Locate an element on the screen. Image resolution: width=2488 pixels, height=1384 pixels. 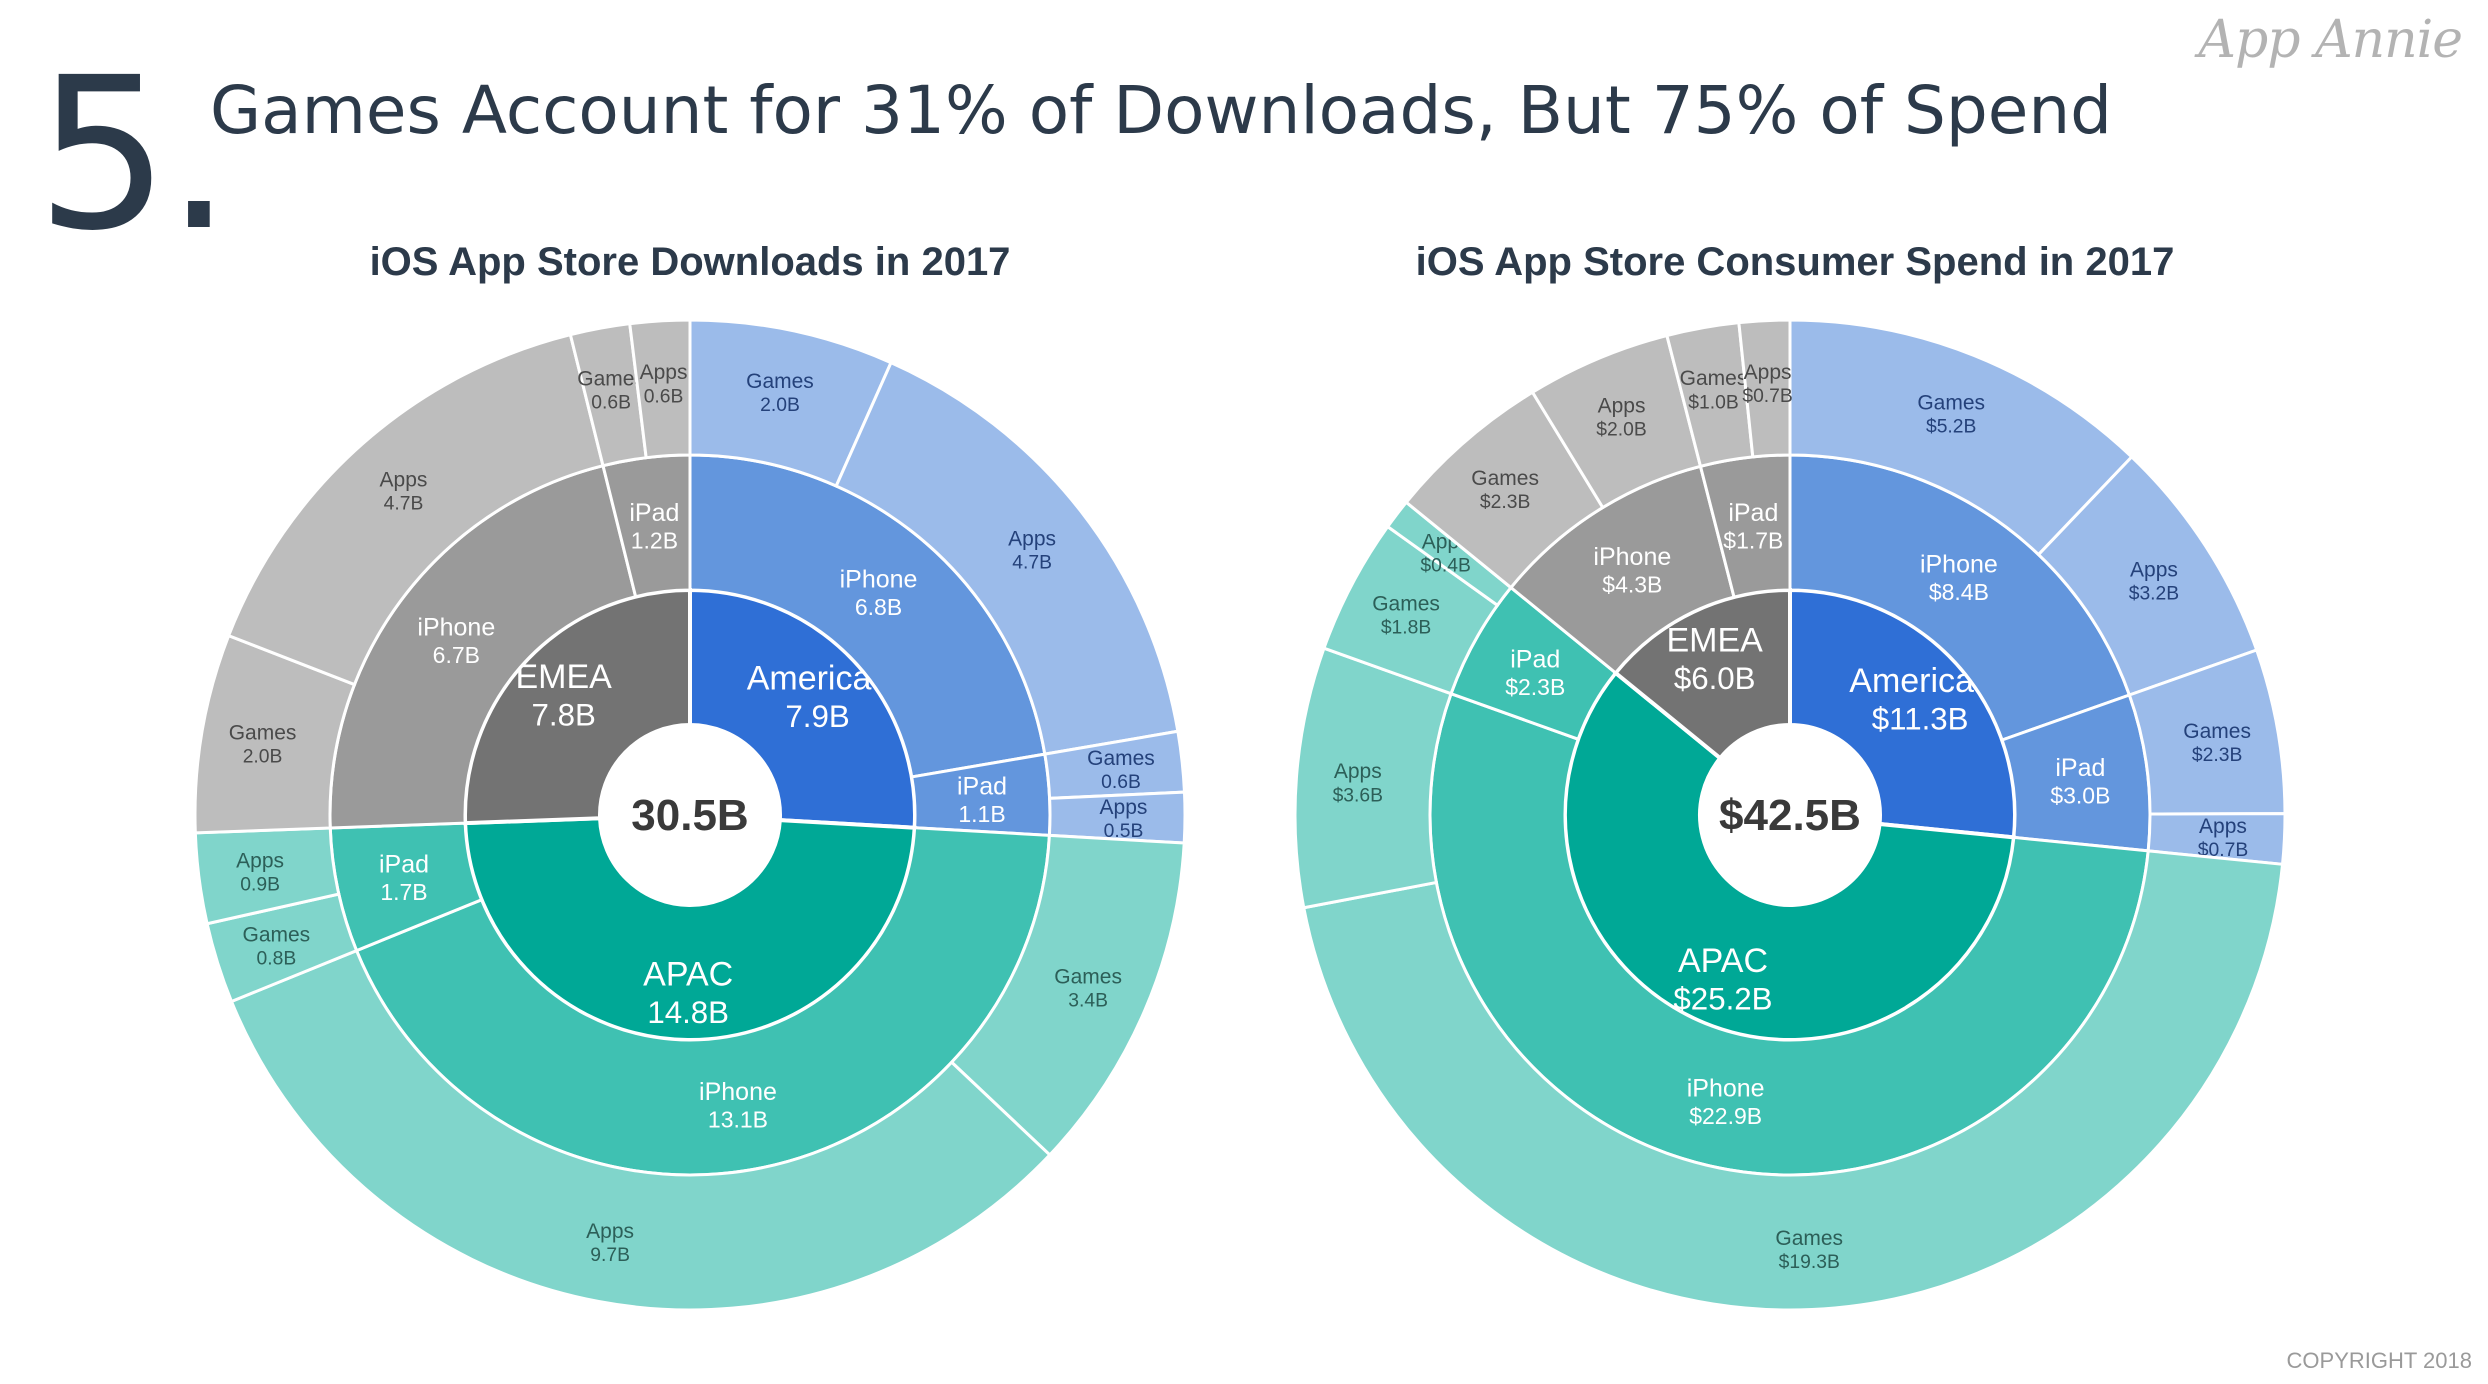
downloads-emea-ipad-apps-slice is located at coordinates (660, 389).